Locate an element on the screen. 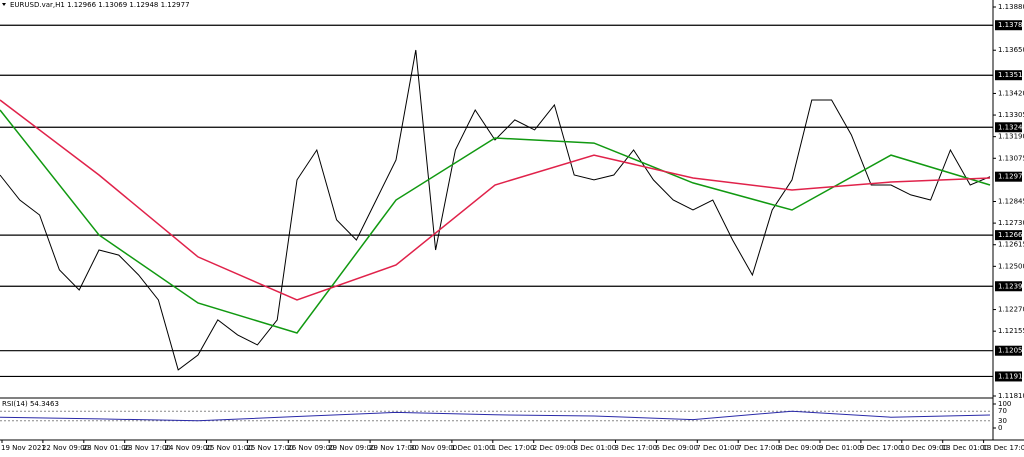 The height and width of the screenshot is (457, 1024). y-tick-label: 1.13075 is located at coordinates (1011, 158).